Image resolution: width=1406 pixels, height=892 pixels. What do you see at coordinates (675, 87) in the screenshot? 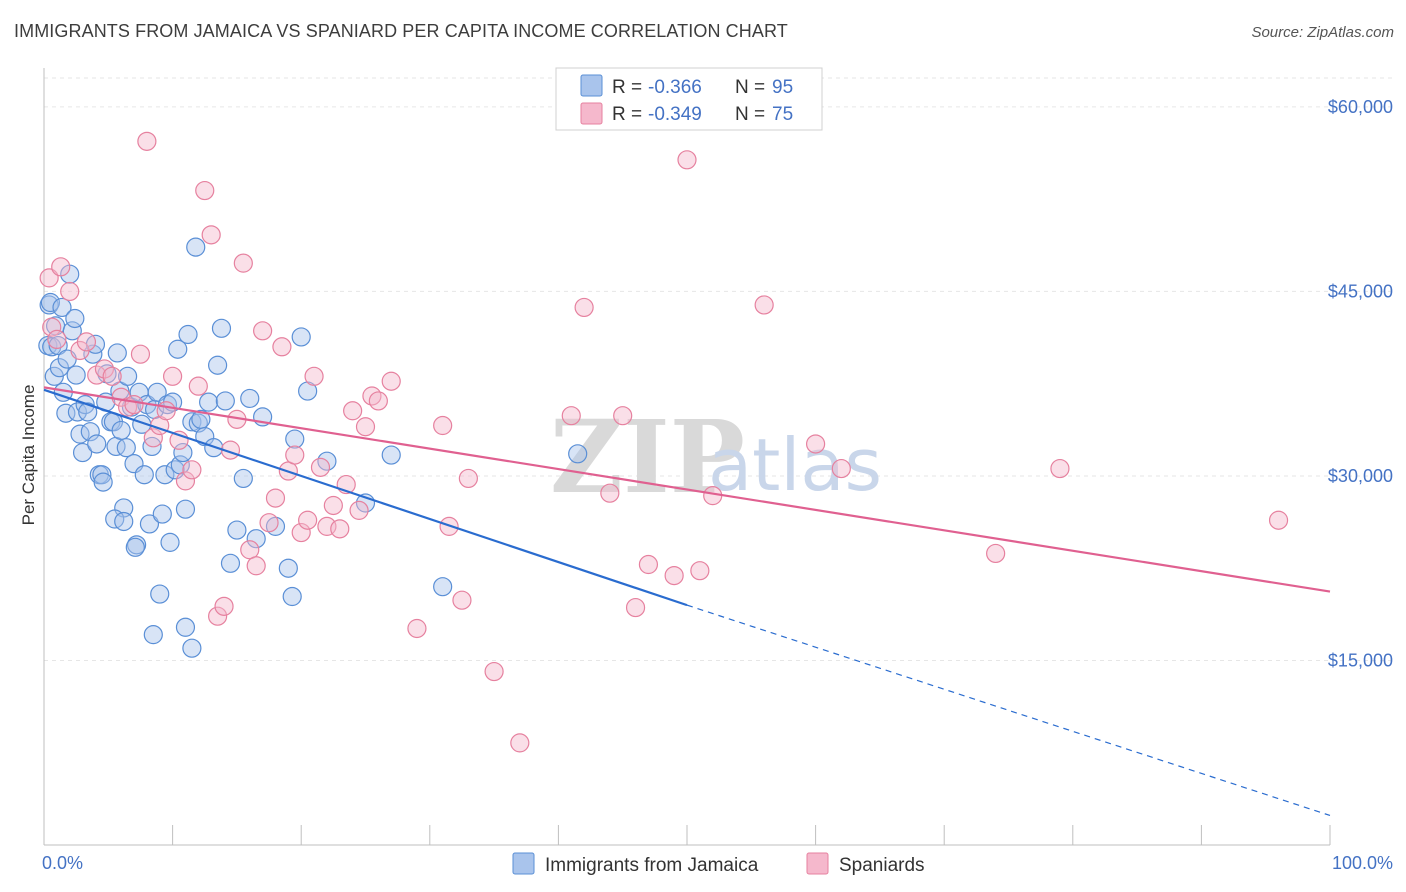
I see `legend-r-value-0: -0.366` at bounding box center [675, 87].